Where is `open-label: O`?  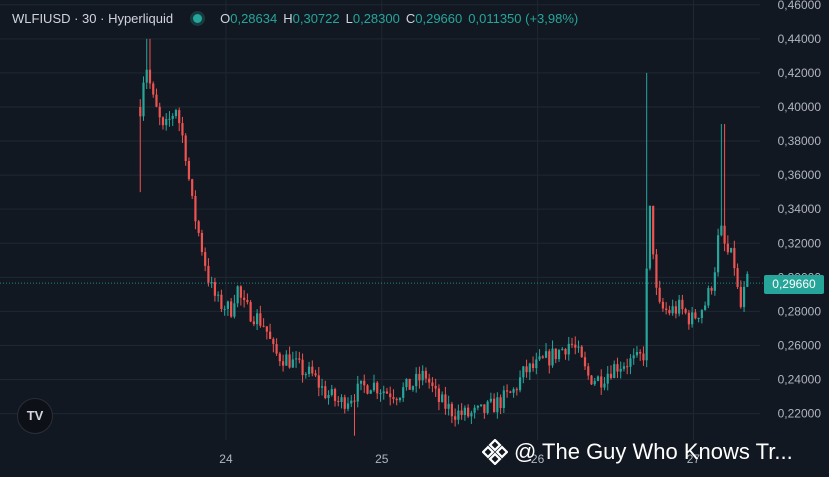 open-label: O is located at coordinates (225, 18).